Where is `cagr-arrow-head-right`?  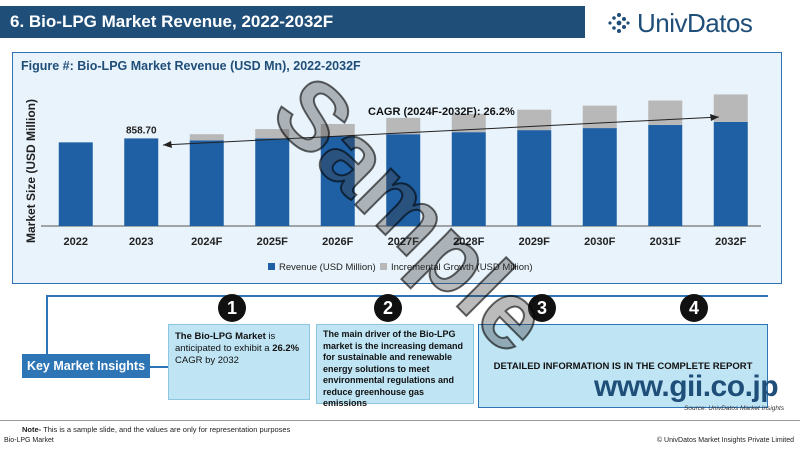
cagr-arrow-head-right is located at coordinates (714, 117).